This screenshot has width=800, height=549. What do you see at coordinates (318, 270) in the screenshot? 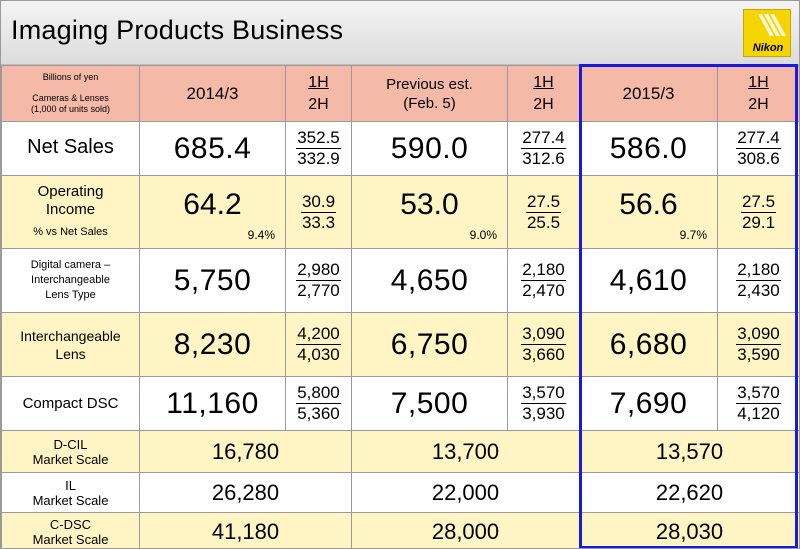
I see `dcil-2014-1h: 2,980` at bounding box center [318, 270].